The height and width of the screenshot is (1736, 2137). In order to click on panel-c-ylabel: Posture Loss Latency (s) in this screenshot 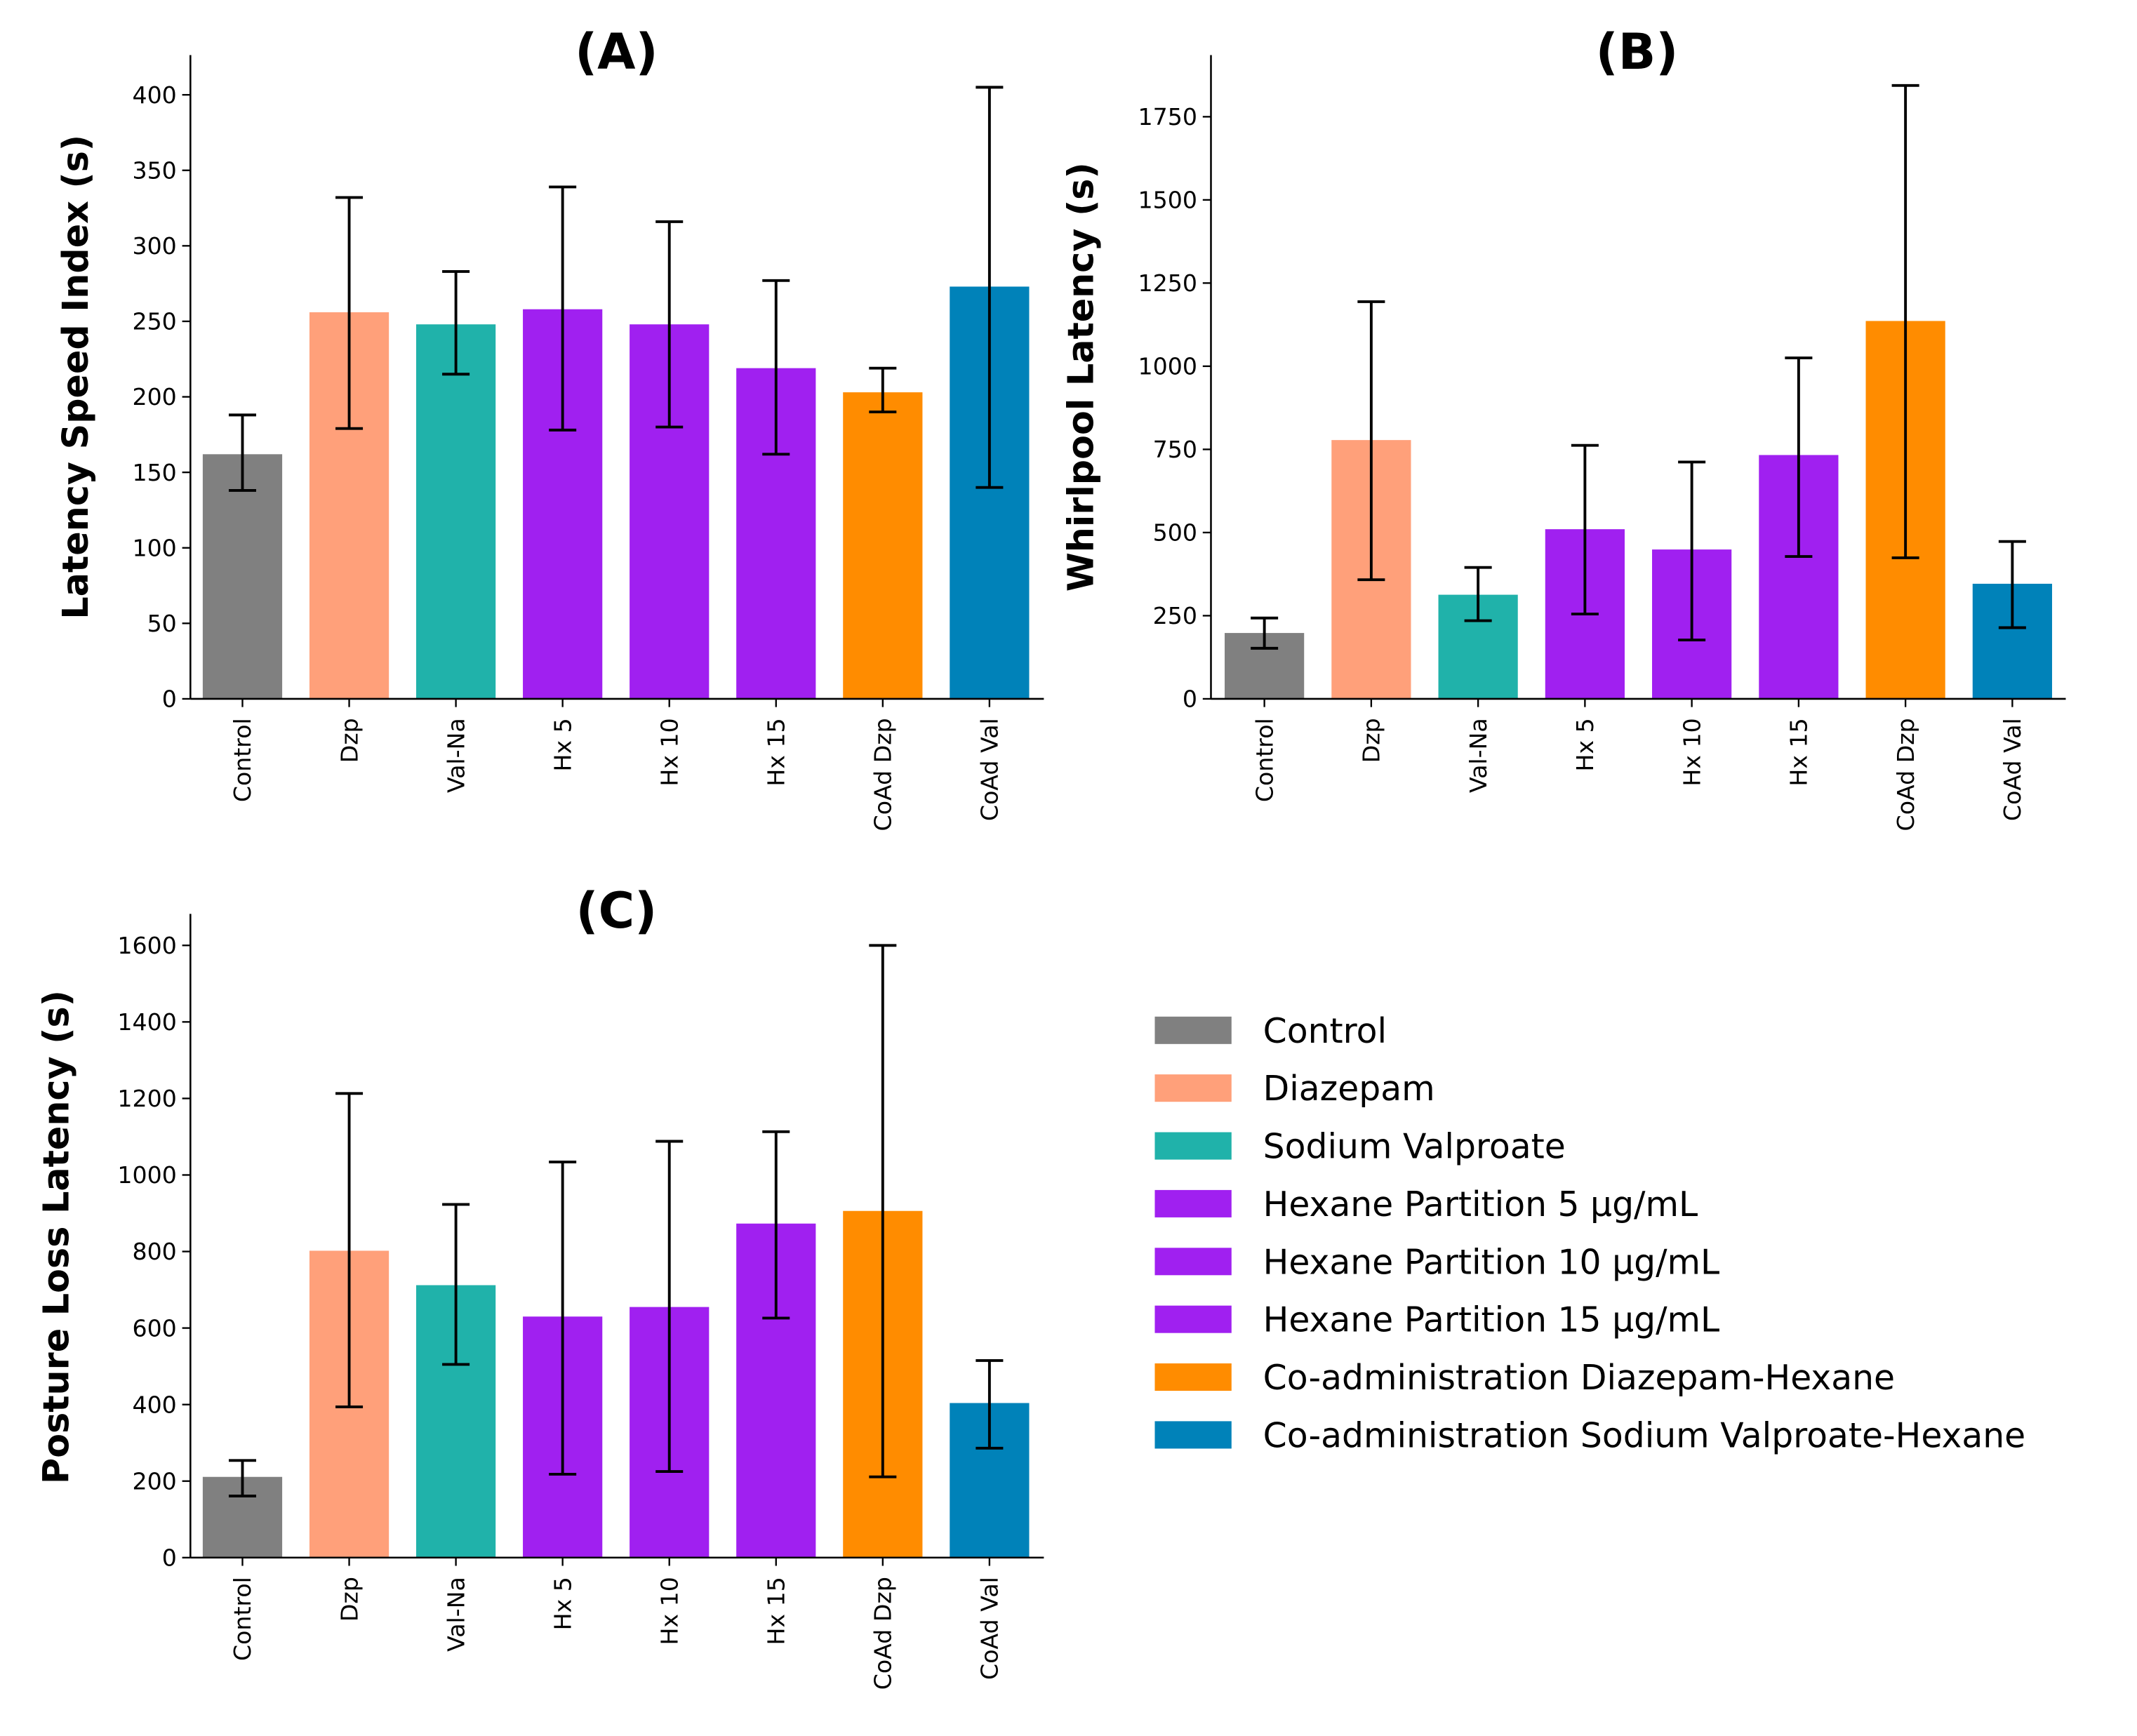, I will do `click(56, 1237)`.